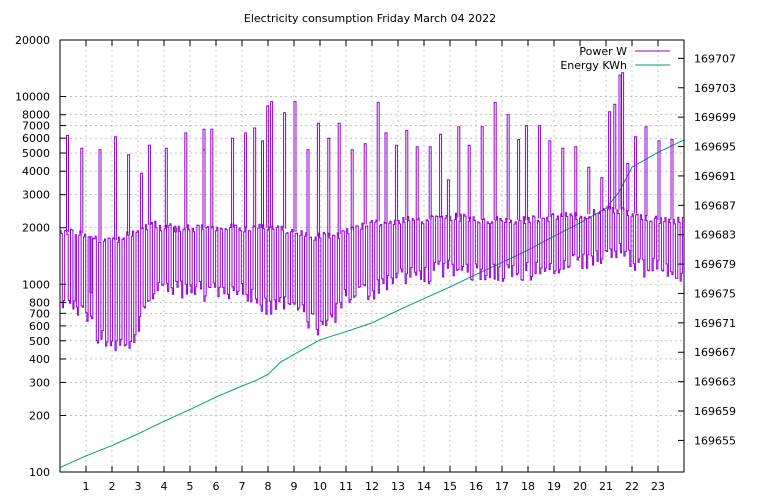  What do you see at coordinates (715, 147) in the screenshot?
I see `y2-tick-label: 169695` at bounding box center [715, 147].